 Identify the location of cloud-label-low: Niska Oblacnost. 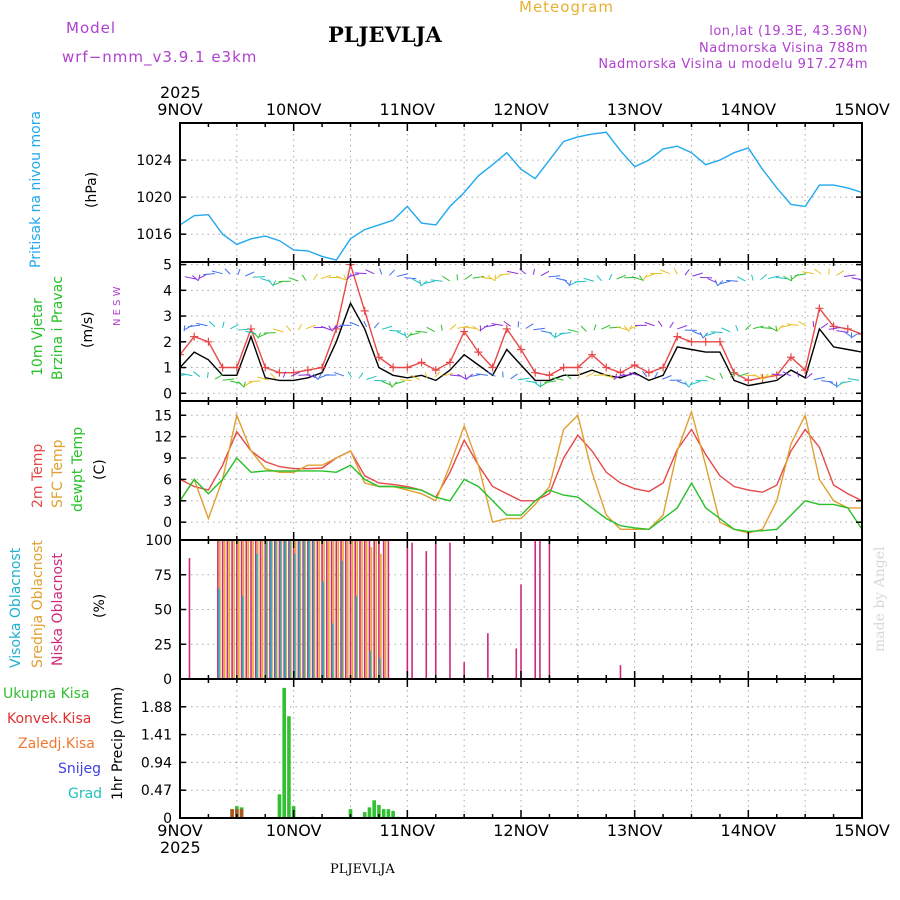
(58, 609).